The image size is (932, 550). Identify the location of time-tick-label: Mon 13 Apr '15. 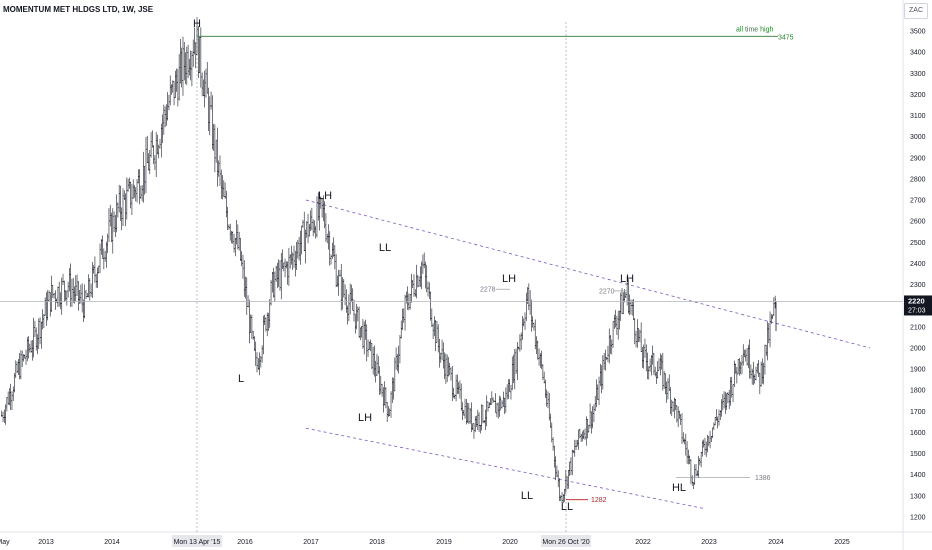
(197, 542).